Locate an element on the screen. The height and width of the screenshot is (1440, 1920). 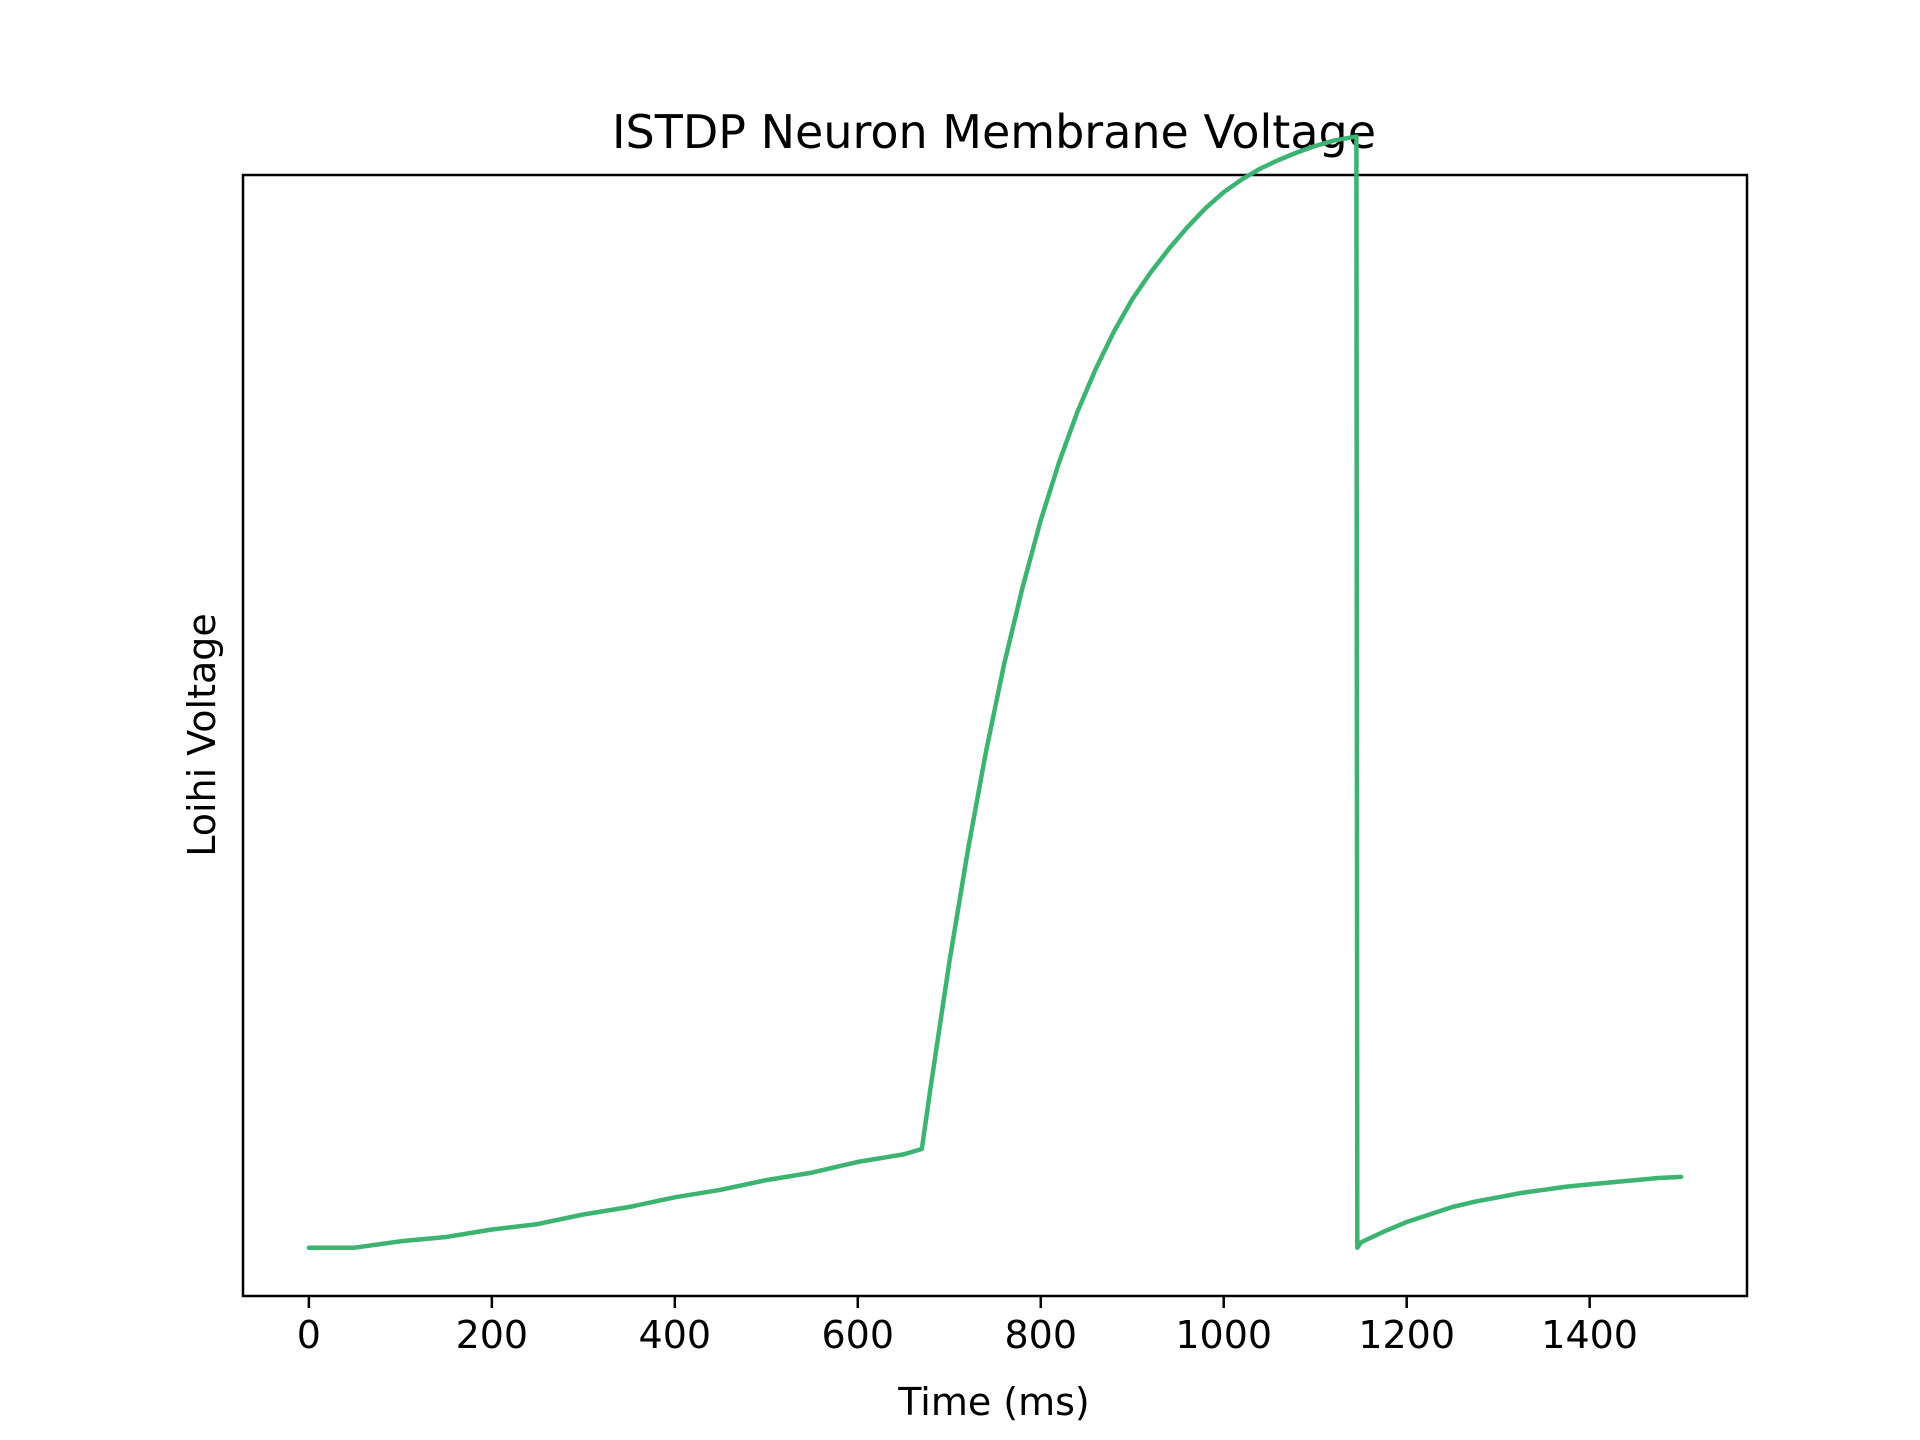
x-tick-label: 0 is located at coordinates (309, 1335).